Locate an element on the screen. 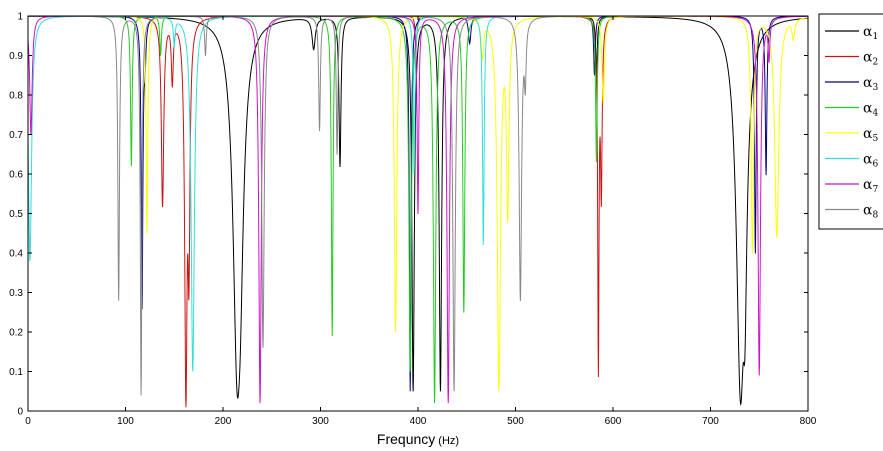  legend-entry-7: α7 is located at coordinates (870, 186).